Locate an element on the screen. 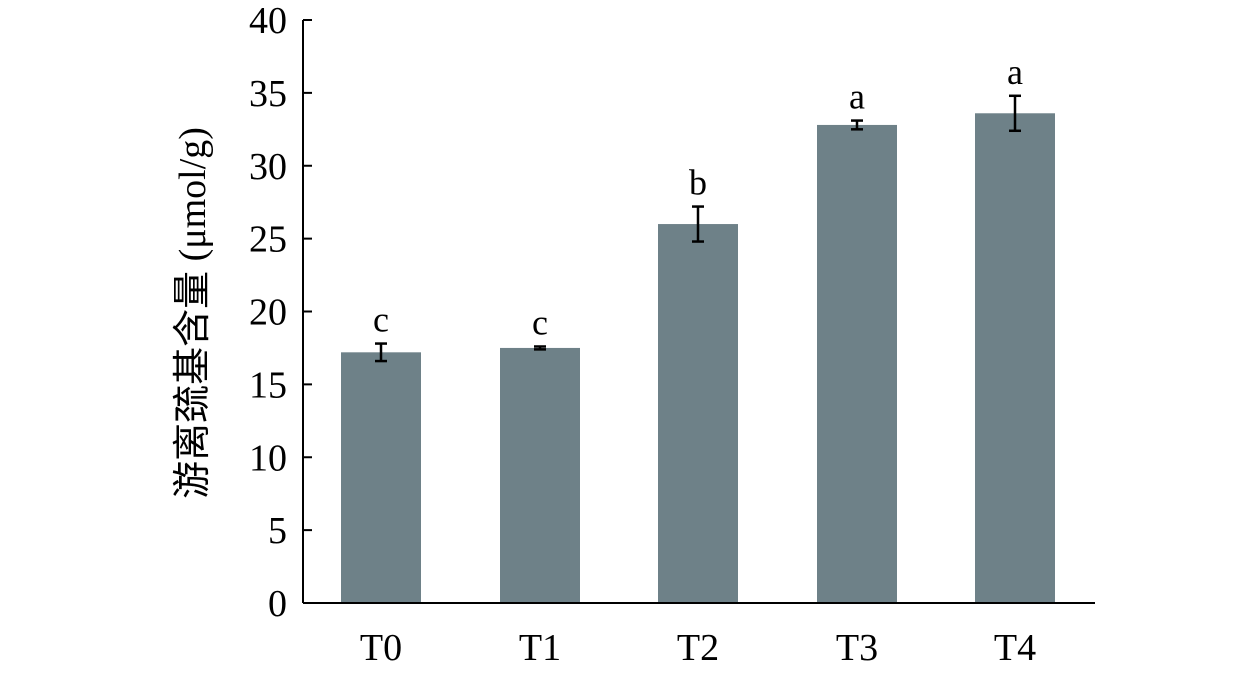 This screenshot has width=1260, height=676. bar-t1 is located at coordinates (540, 475).